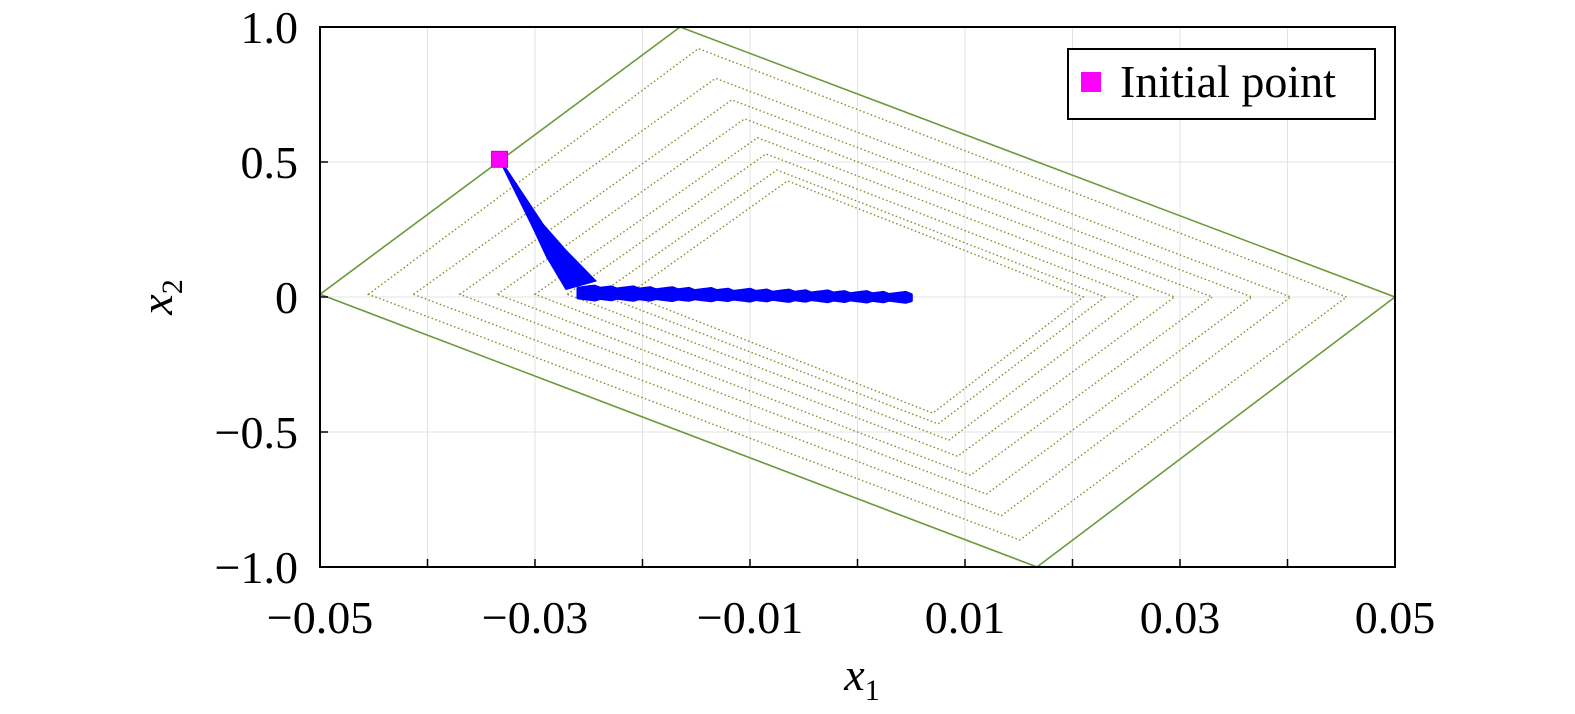 The image size is (1575, 714). Describe the element at coordinates (270, 27) in the screenshot. I see `y-tick-label-0: 1.0` at that location.